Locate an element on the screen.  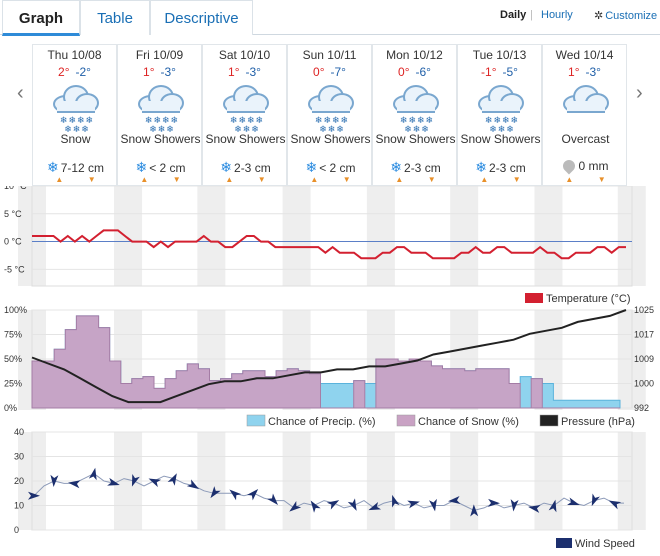
customize-link: ✲ Customize is located at coordinates (625, 15).